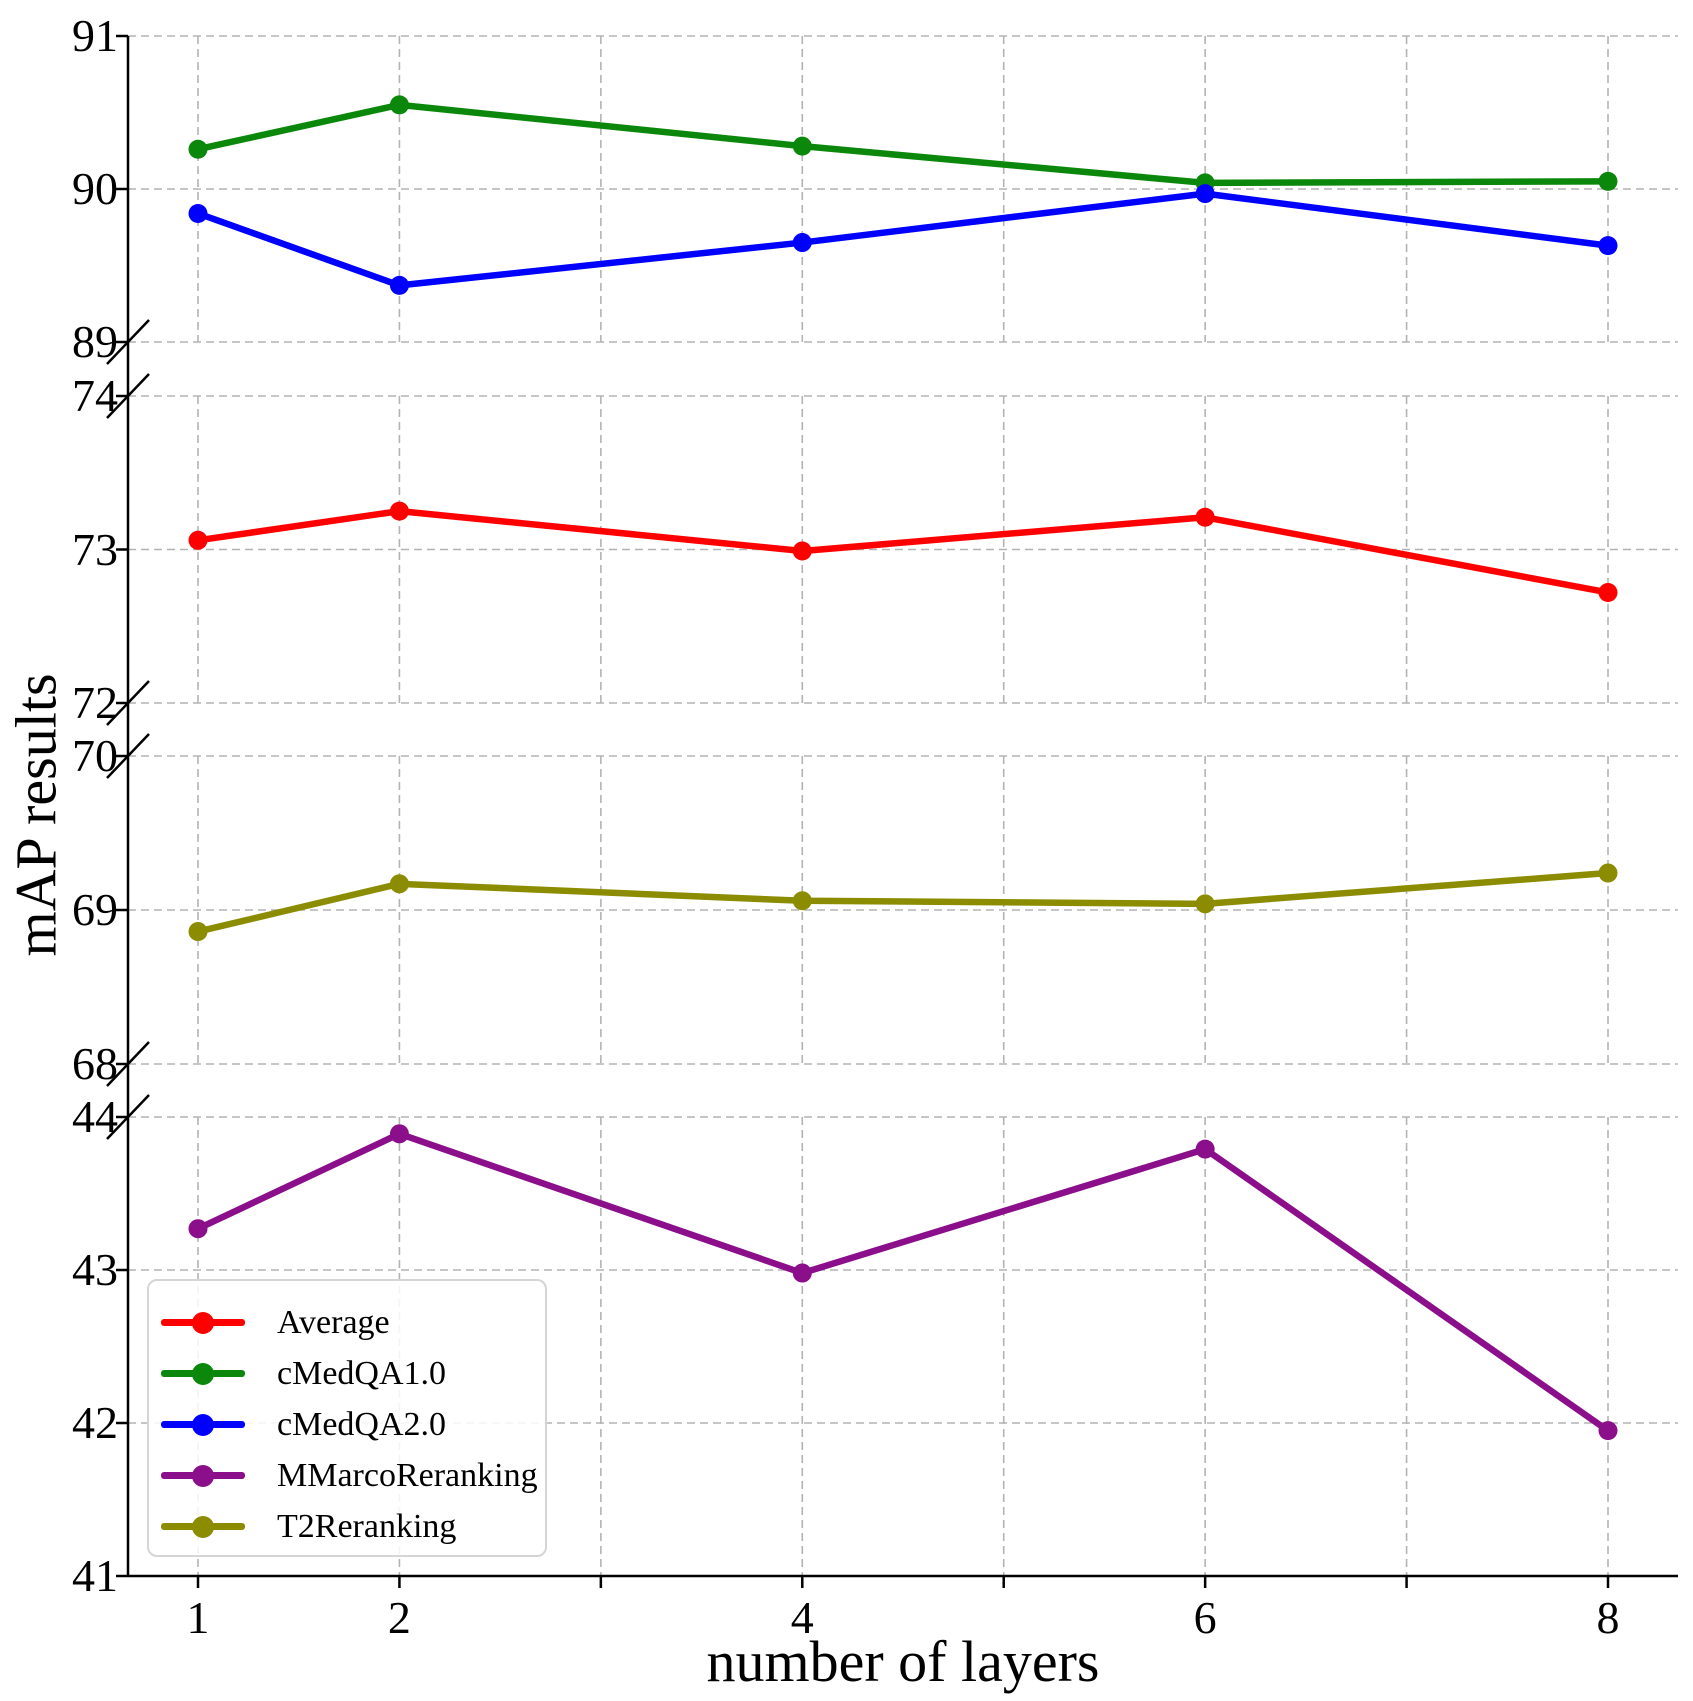 The height and width of the screenshot is (1701, 1693). Describe the element at coordinates (362, 1373) in the screenshot. I see `legend-label: cMedQA1.0` at that location.